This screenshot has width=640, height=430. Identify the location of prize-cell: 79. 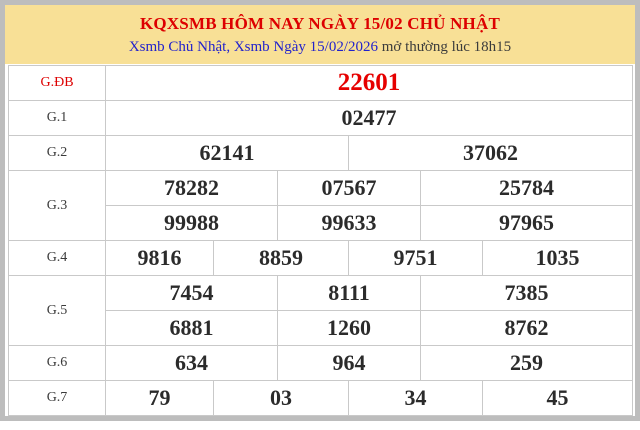
(159, 398).